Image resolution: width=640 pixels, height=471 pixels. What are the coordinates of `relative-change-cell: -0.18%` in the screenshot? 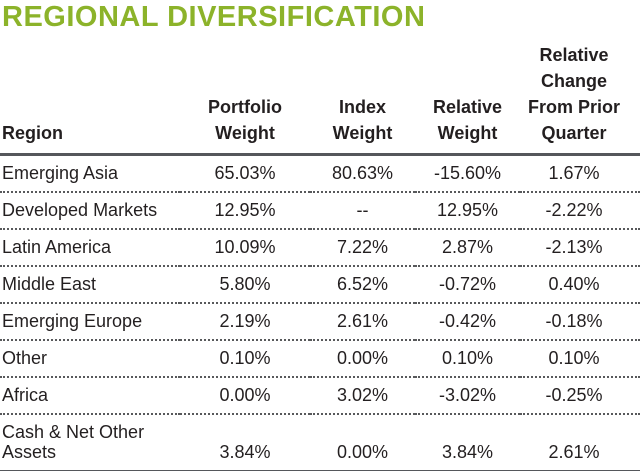 It's located at (580, 321).